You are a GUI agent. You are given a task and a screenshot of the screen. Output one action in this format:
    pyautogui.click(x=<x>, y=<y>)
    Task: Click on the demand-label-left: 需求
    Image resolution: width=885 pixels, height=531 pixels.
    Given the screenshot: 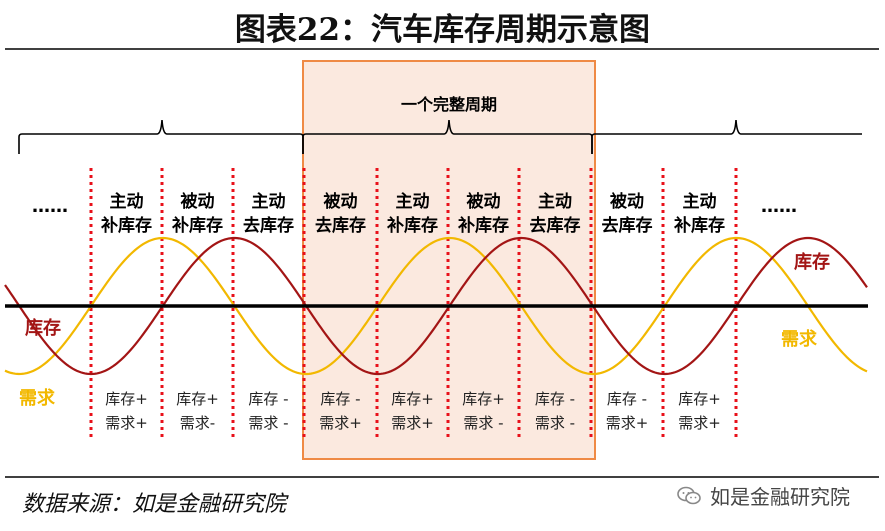 What is the action you would take?
    pyautogui.click(x=37, y=398)
    